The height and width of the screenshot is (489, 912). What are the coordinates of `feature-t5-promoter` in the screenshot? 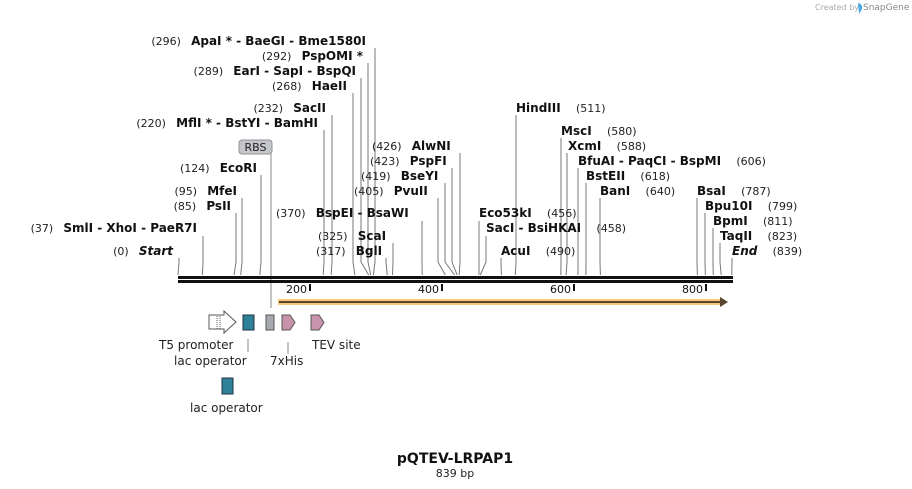 It's located at (222, 322).